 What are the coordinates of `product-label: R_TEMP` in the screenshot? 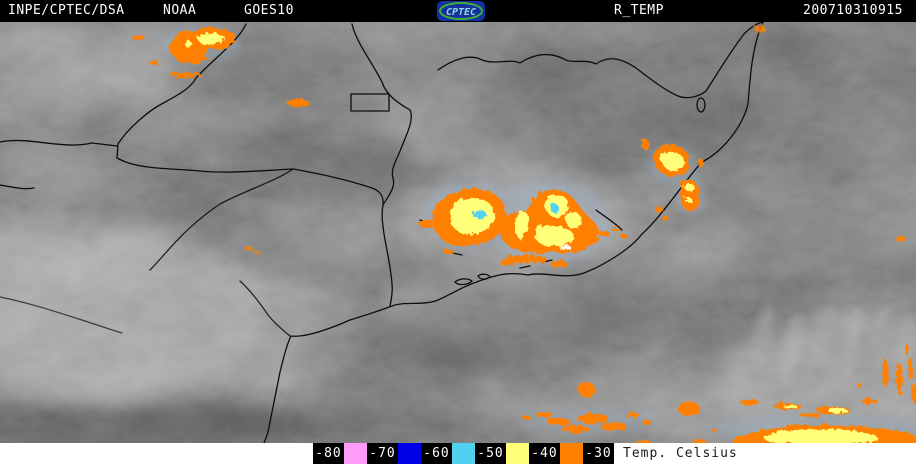 It's located at (639, 10).